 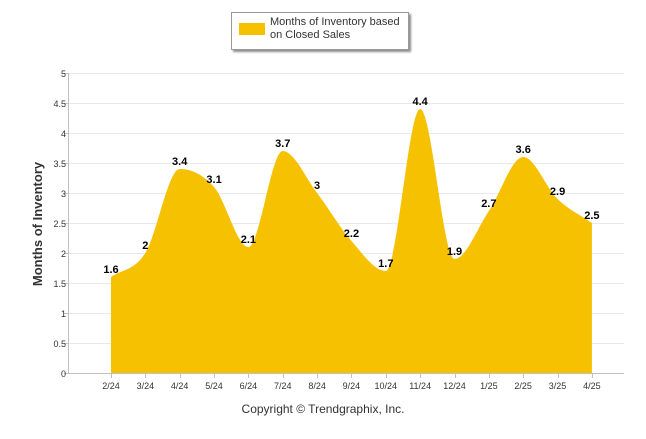 What do you see at coordinates (249, 386) in the screenshot?
I see `x-tick-label-4: 6/24` at bounding box center [249, 386].